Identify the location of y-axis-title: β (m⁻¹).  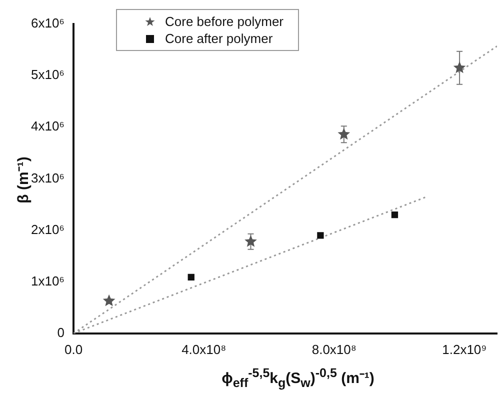
(23, 180).